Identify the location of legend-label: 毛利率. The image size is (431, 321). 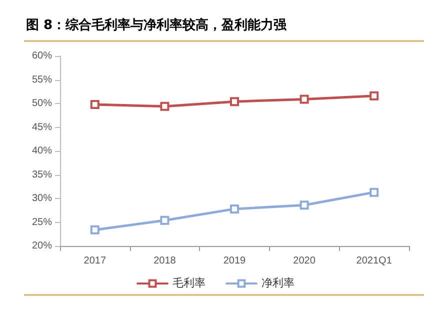
(189, 283).